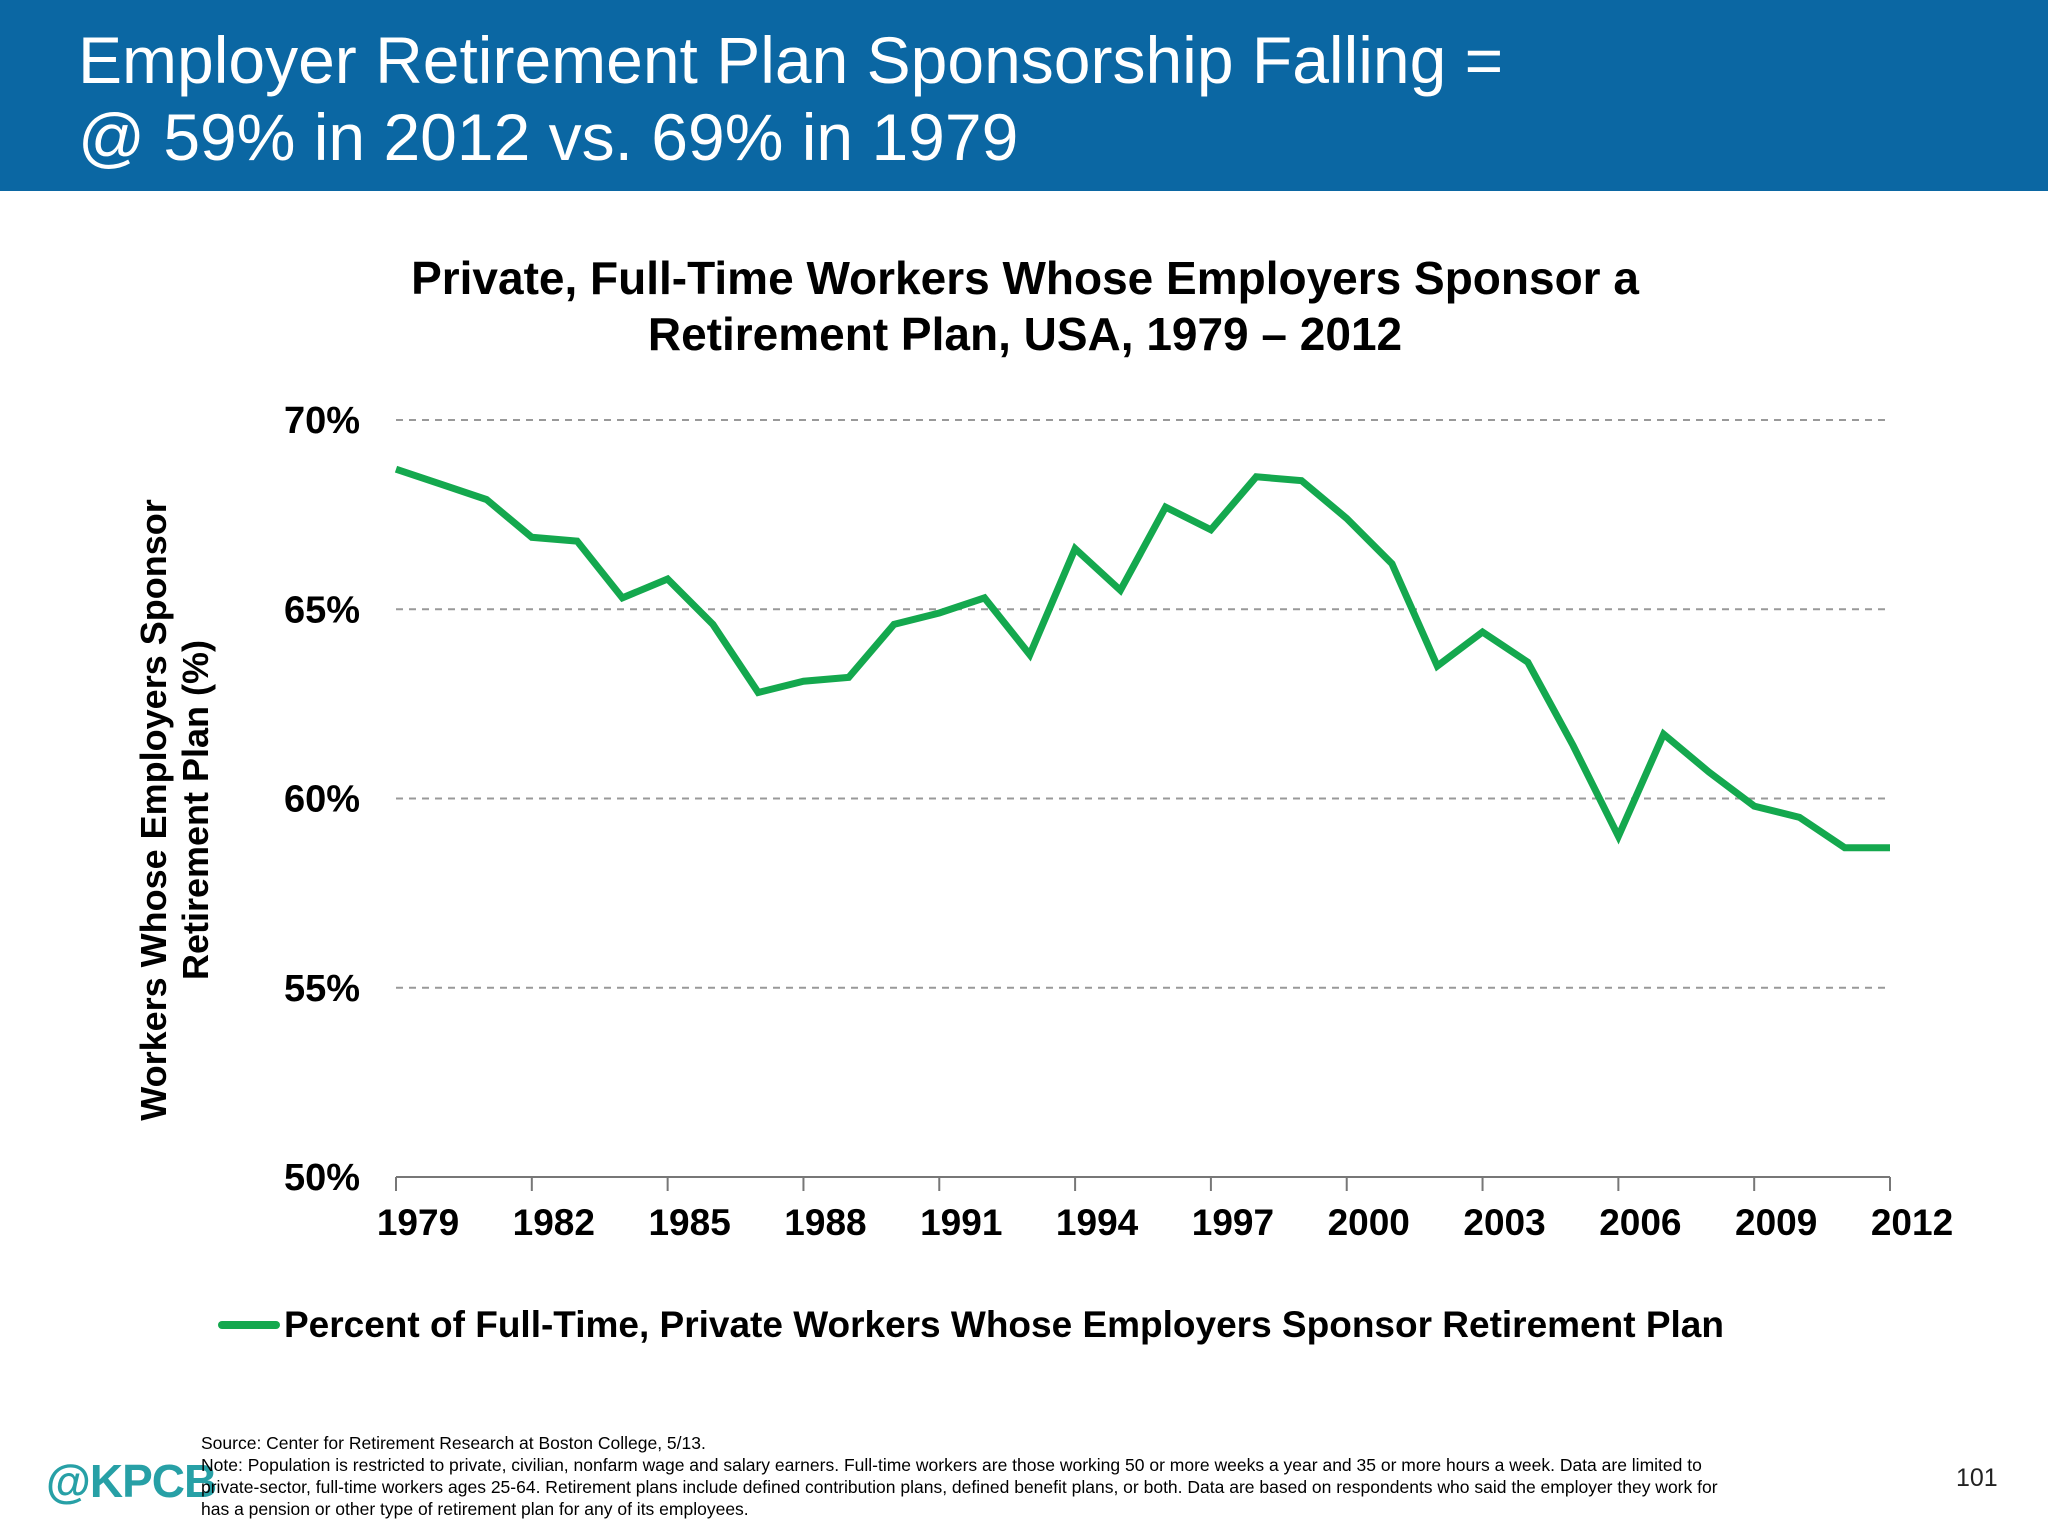 The image size is (2048, 1536). Describe the element at coordinates (1504, 1222) in the screenshot. I see `x-tick-label-2003: 2003` at that location.